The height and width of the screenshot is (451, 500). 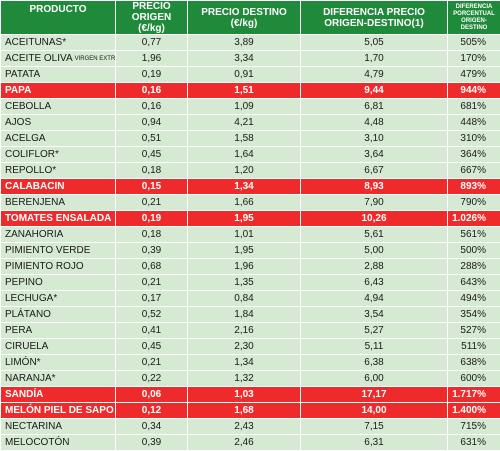 I want to click on header-origin-price: PRECIO ORIGEN (€/kg), so click(x=152, y=18).